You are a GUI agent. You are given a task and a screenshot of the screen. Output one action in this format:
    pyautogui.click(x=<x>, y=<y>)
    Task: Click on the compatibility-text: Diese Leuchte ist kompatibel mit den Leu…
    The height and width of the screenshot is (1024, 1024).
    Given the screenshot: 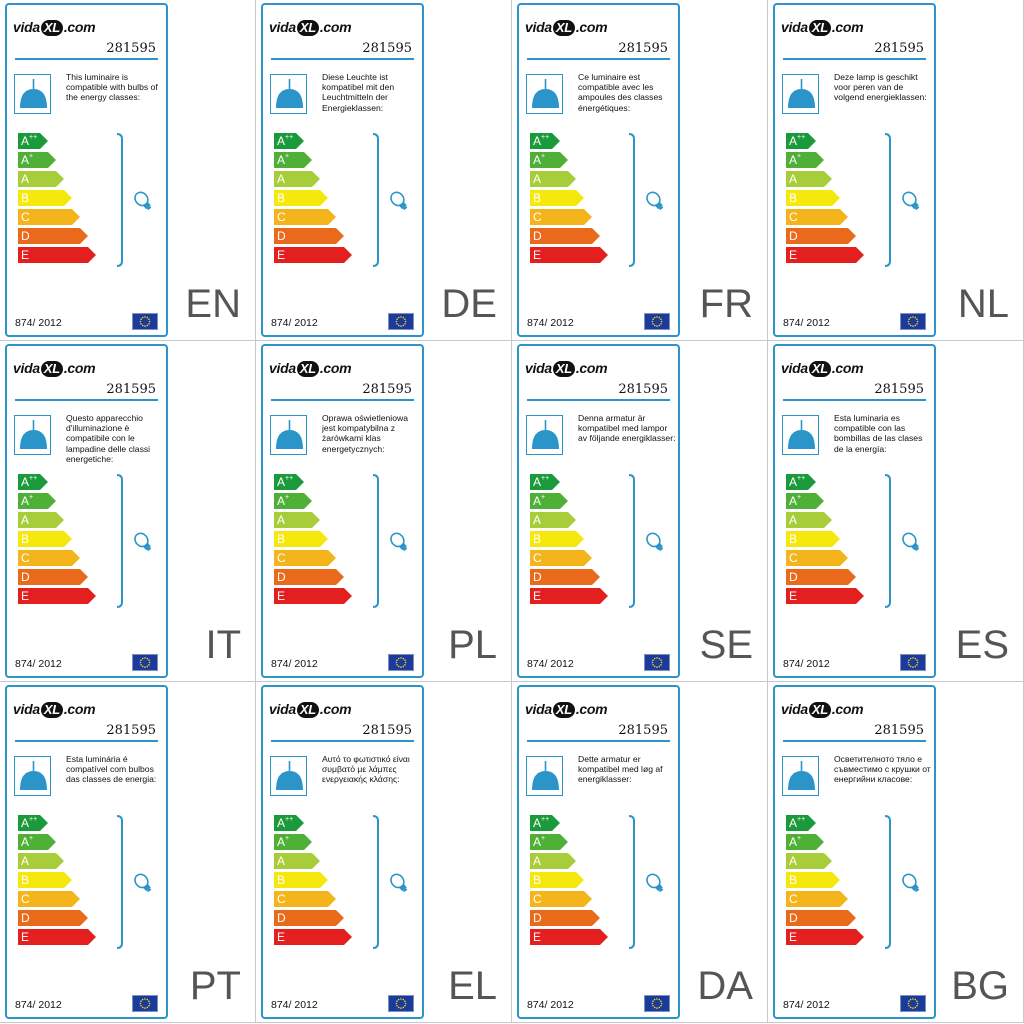 What is the action you would take?
    pyautogui.click(x=358, y=92)
    